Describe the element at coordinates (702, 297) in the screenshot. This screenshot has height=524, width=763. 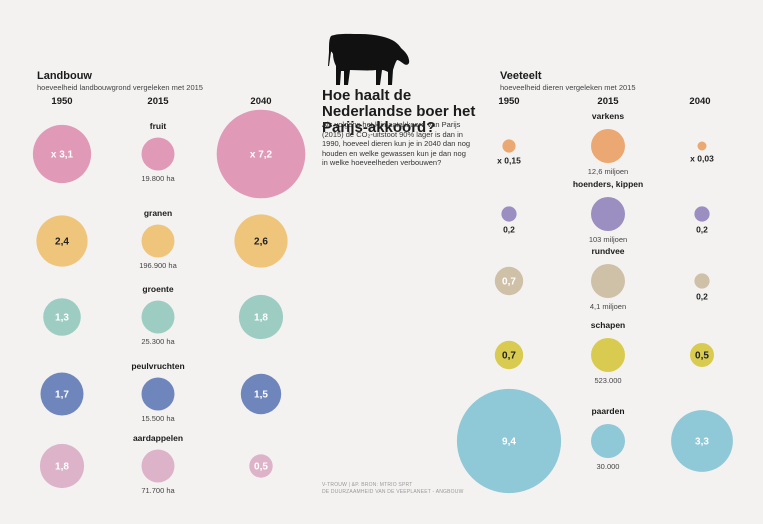
I see `data-label-rundvee-2040: 0,2` at that location.